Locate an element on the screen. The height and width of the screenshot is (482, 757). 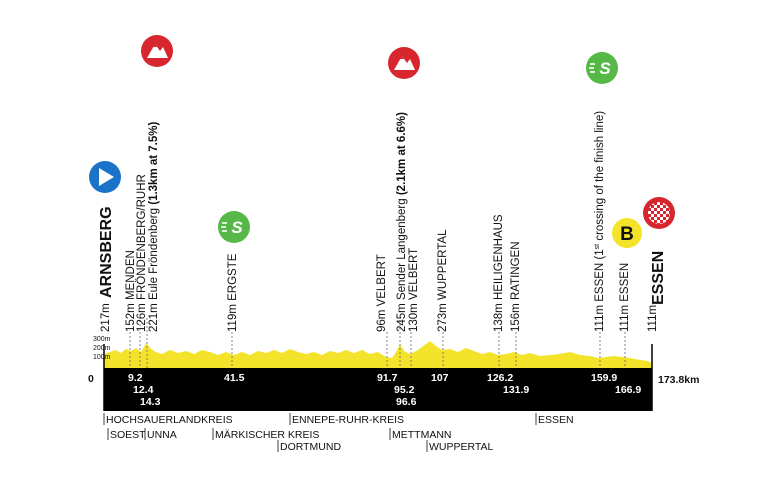
distance-band is located at coordinates (378, 389).